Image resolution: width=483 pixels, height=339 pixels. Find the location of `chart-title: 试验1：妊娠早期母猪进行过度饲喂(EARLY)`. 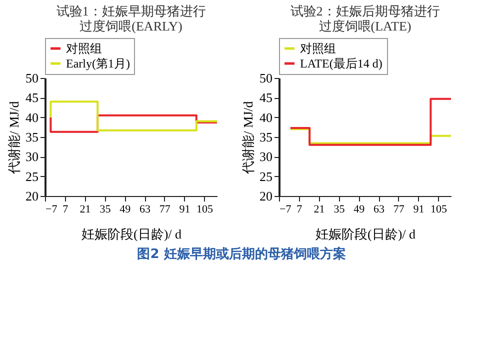

chart-title: 试验1：妊娠早期母猪进行过度饲喂(EARLY) is located at coordinates (131, 19).